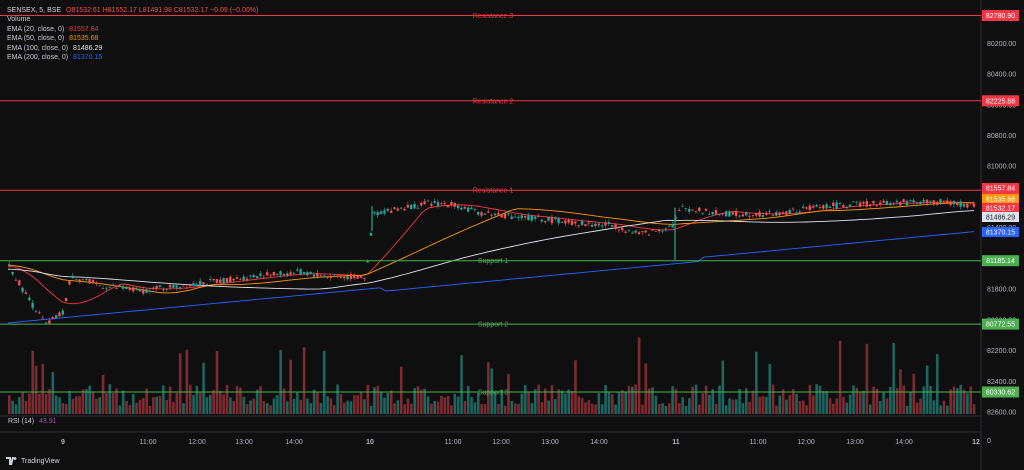  I want to click on price-tick-label: 80400.00, so click(1001, 75).